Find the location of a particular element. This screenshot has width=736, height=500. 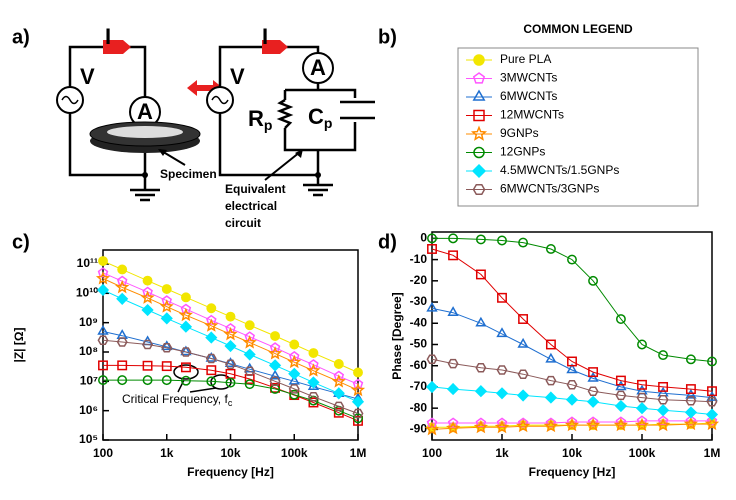

capacitor-symbol: C is located at coordinates (316, 116).